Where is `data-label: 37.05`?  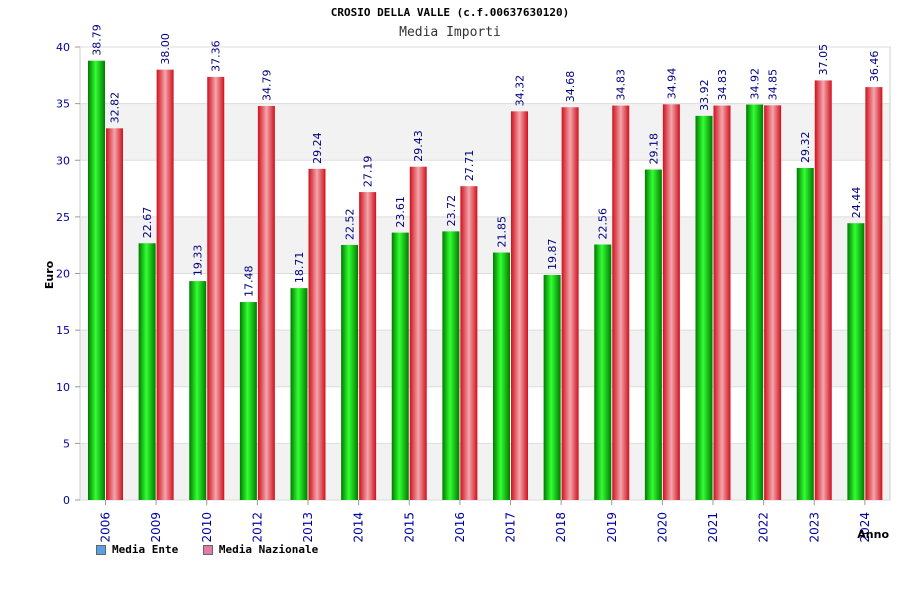 data-label: 37.05 is located at coordinates (823, 60).